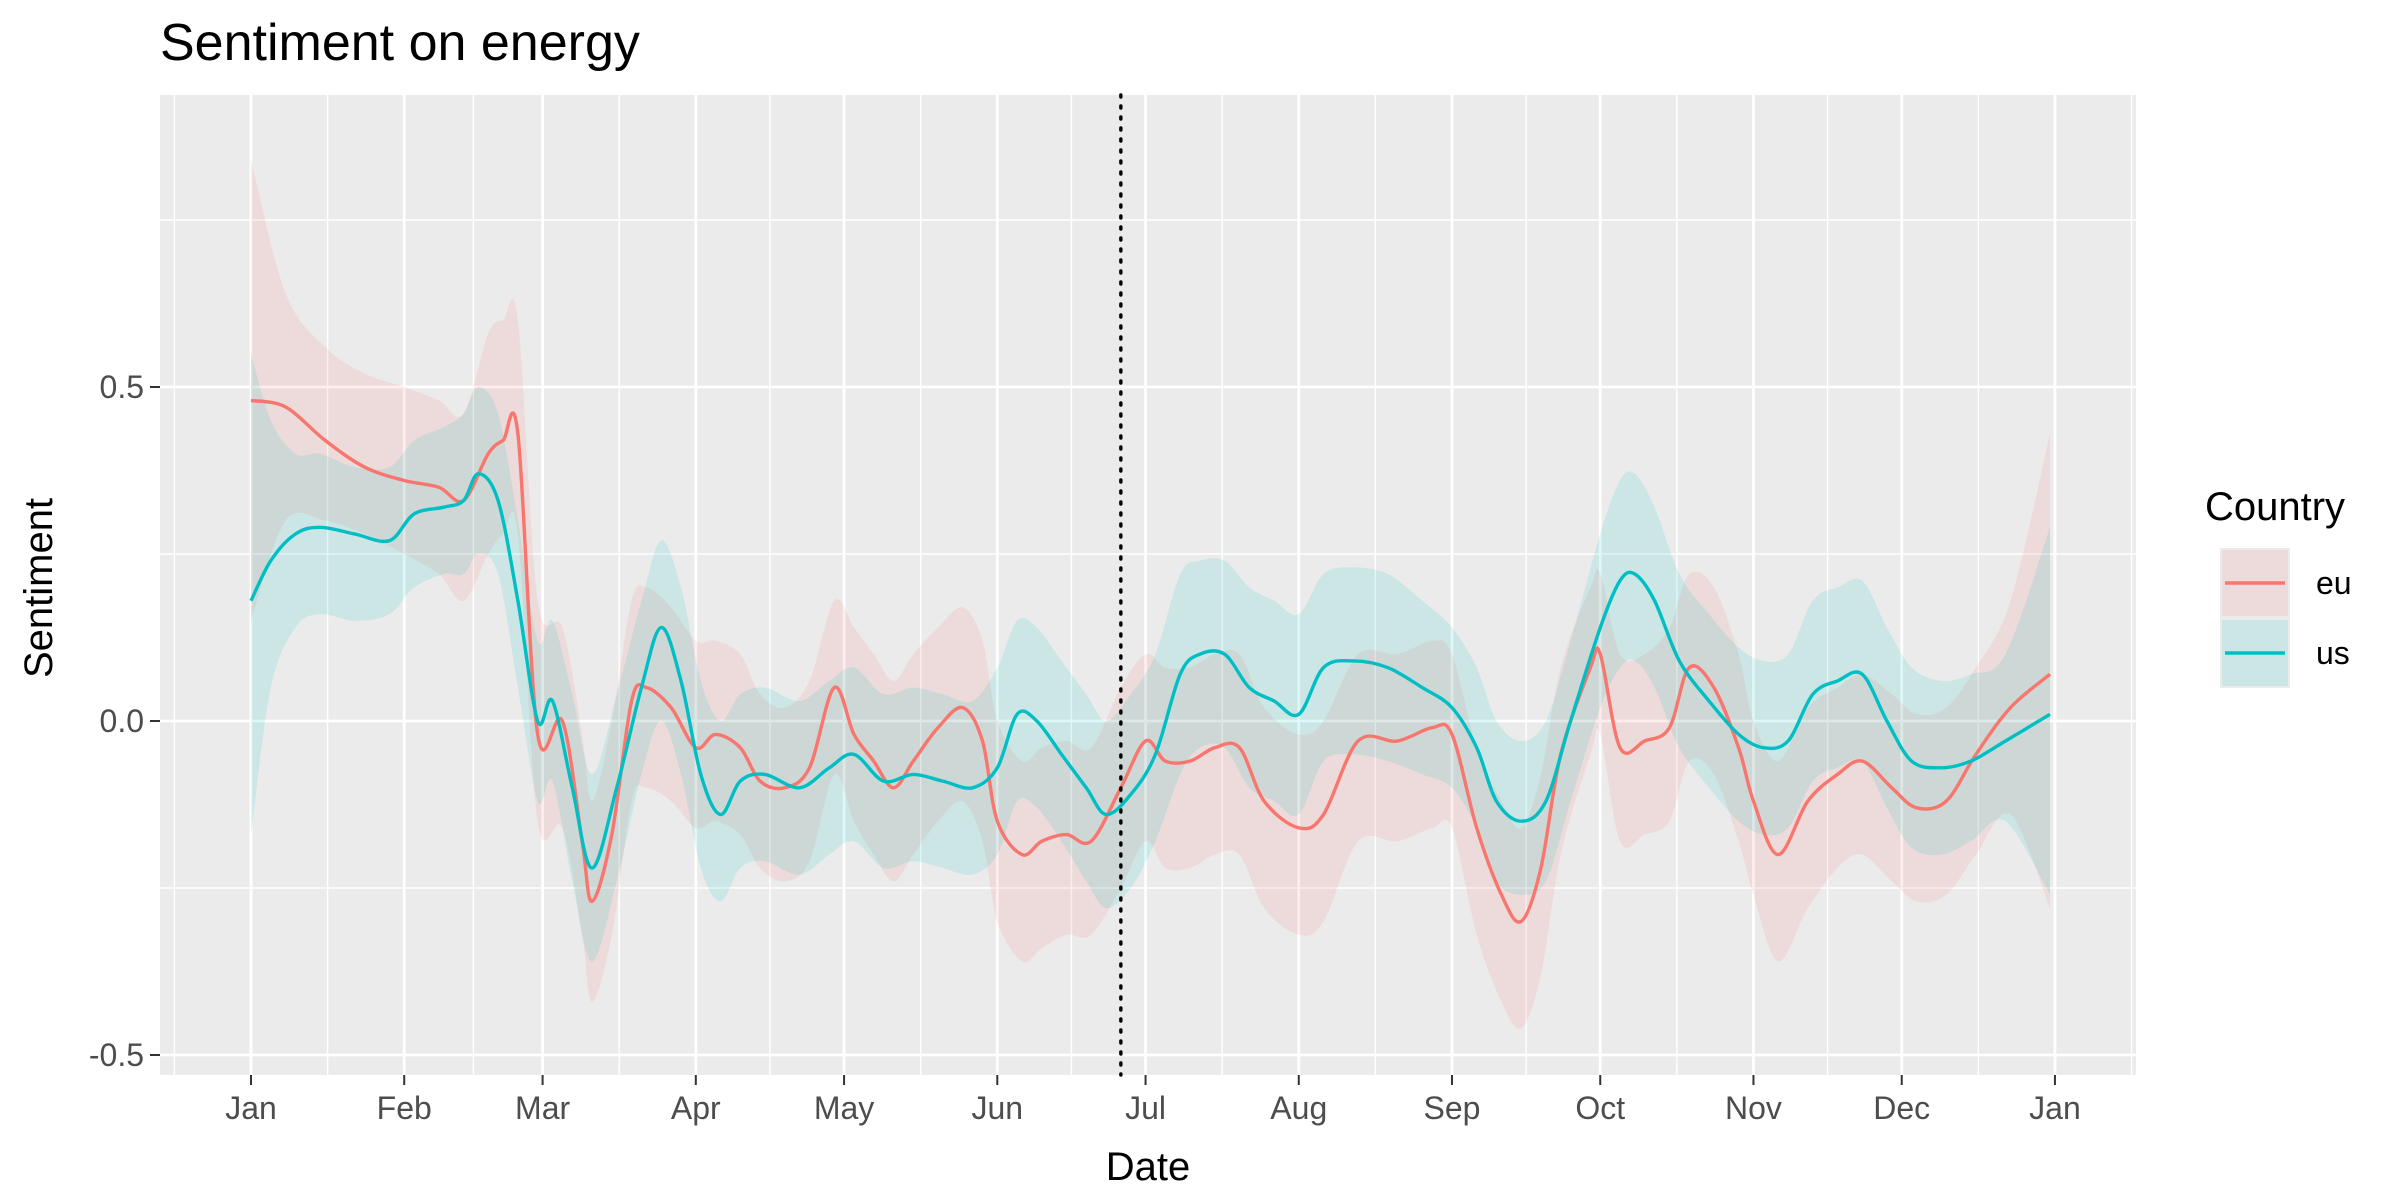 The width and height of the screenshot is (2400, 1200). What do you see at coordinates (2275, 507) in the screenshot?
I see `legend-title: Country` at bounding box center [2275, 507].